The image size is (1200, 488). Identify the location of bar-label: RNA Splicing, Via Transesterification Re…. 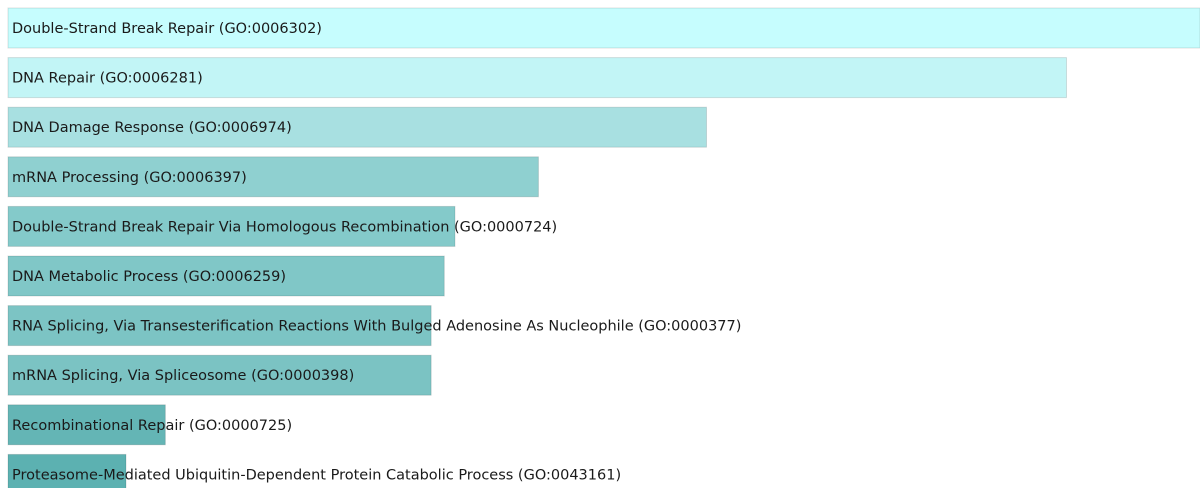
(376, 327).